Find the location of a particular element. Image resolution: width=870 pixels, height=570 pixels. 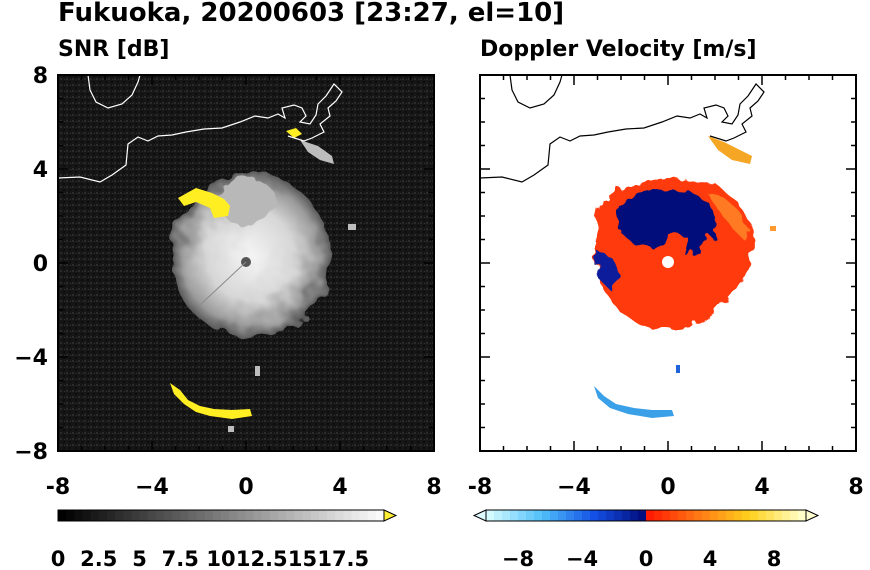

snr-north-lobe is located at coordinates (245, 200).